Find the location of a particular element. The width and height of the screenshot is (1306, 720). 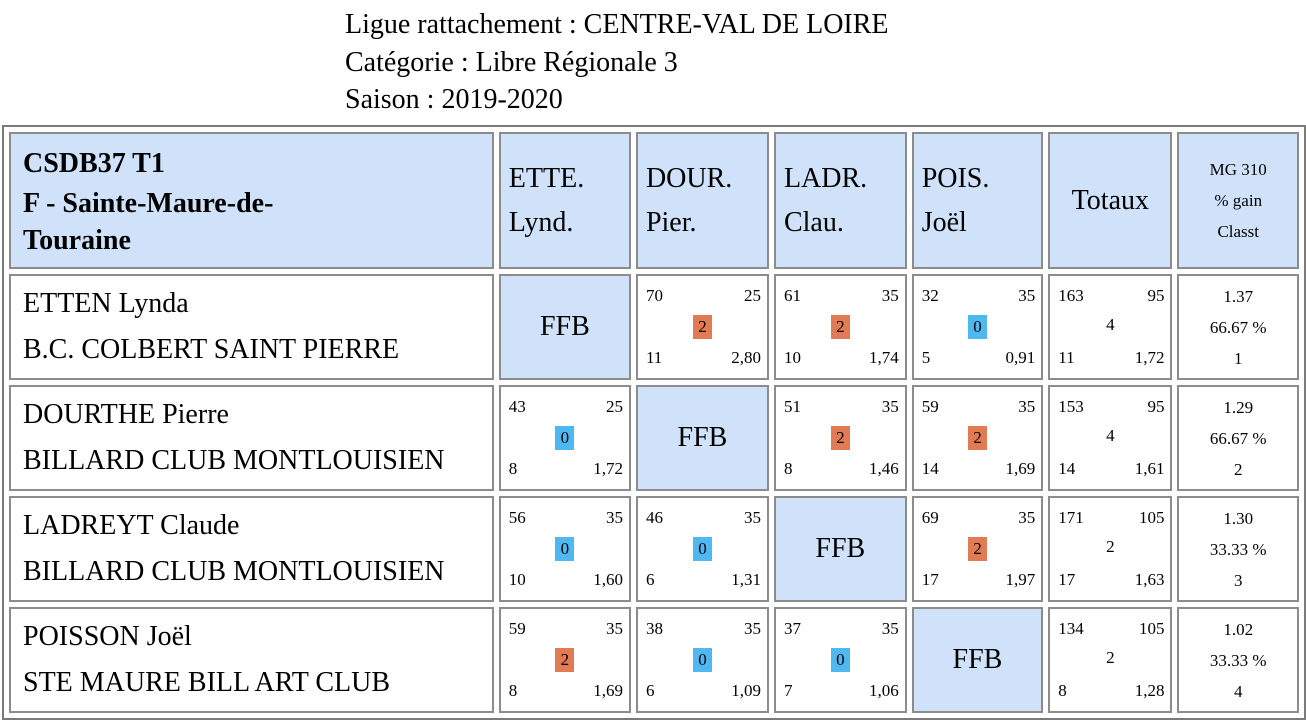

innings: 7 is located at coordinates (788, 690).